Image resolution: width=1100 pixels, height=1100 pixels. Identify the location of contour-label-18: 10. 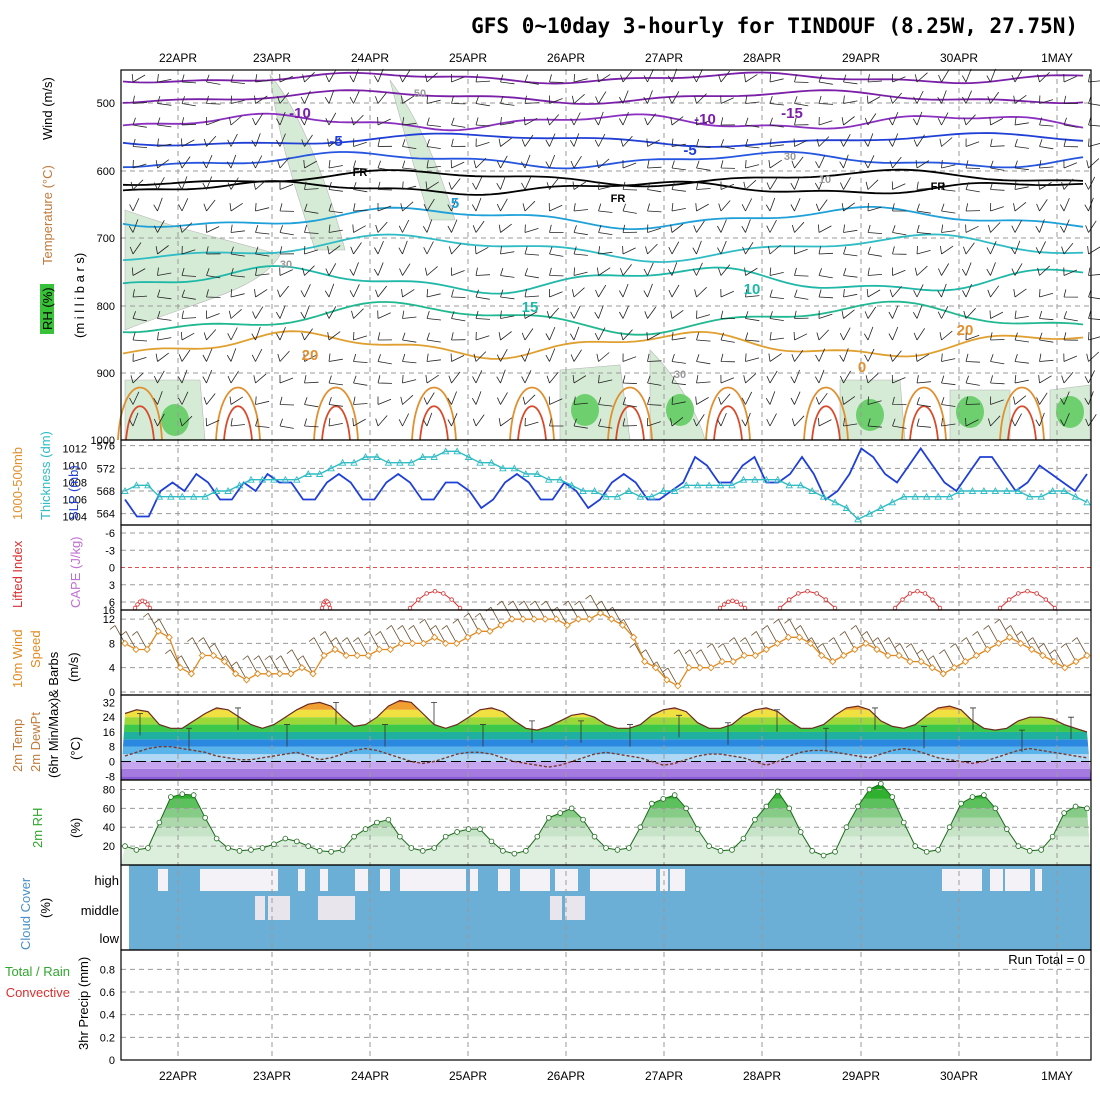
(825, 180).